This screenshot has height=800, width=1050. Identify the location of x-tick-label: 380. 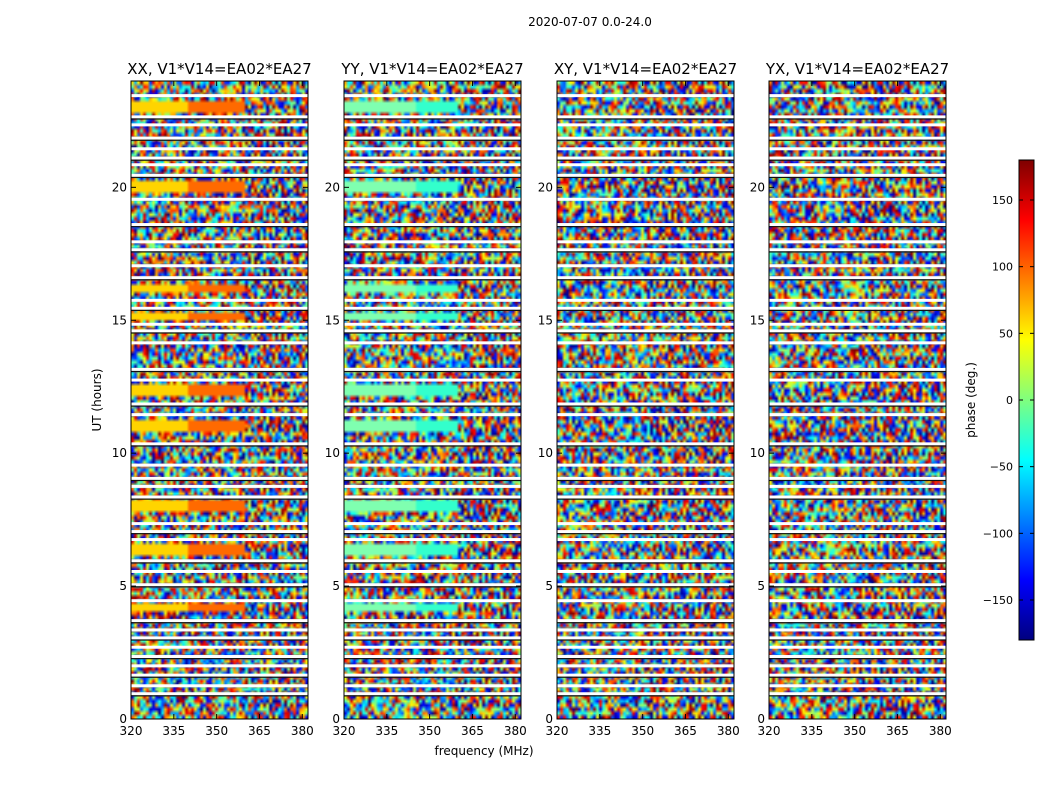
(302, 731).